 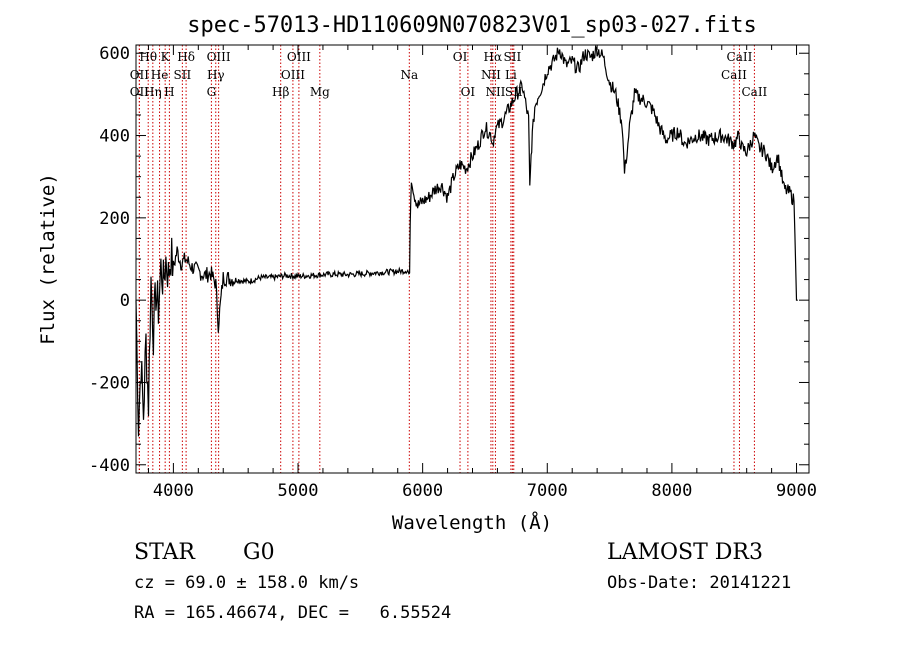 What do you see at coordinates (699, 583) in the screenshot?
I see `obs-date-text: Obs-Date: 20141221` at bounding box center [699, 583].